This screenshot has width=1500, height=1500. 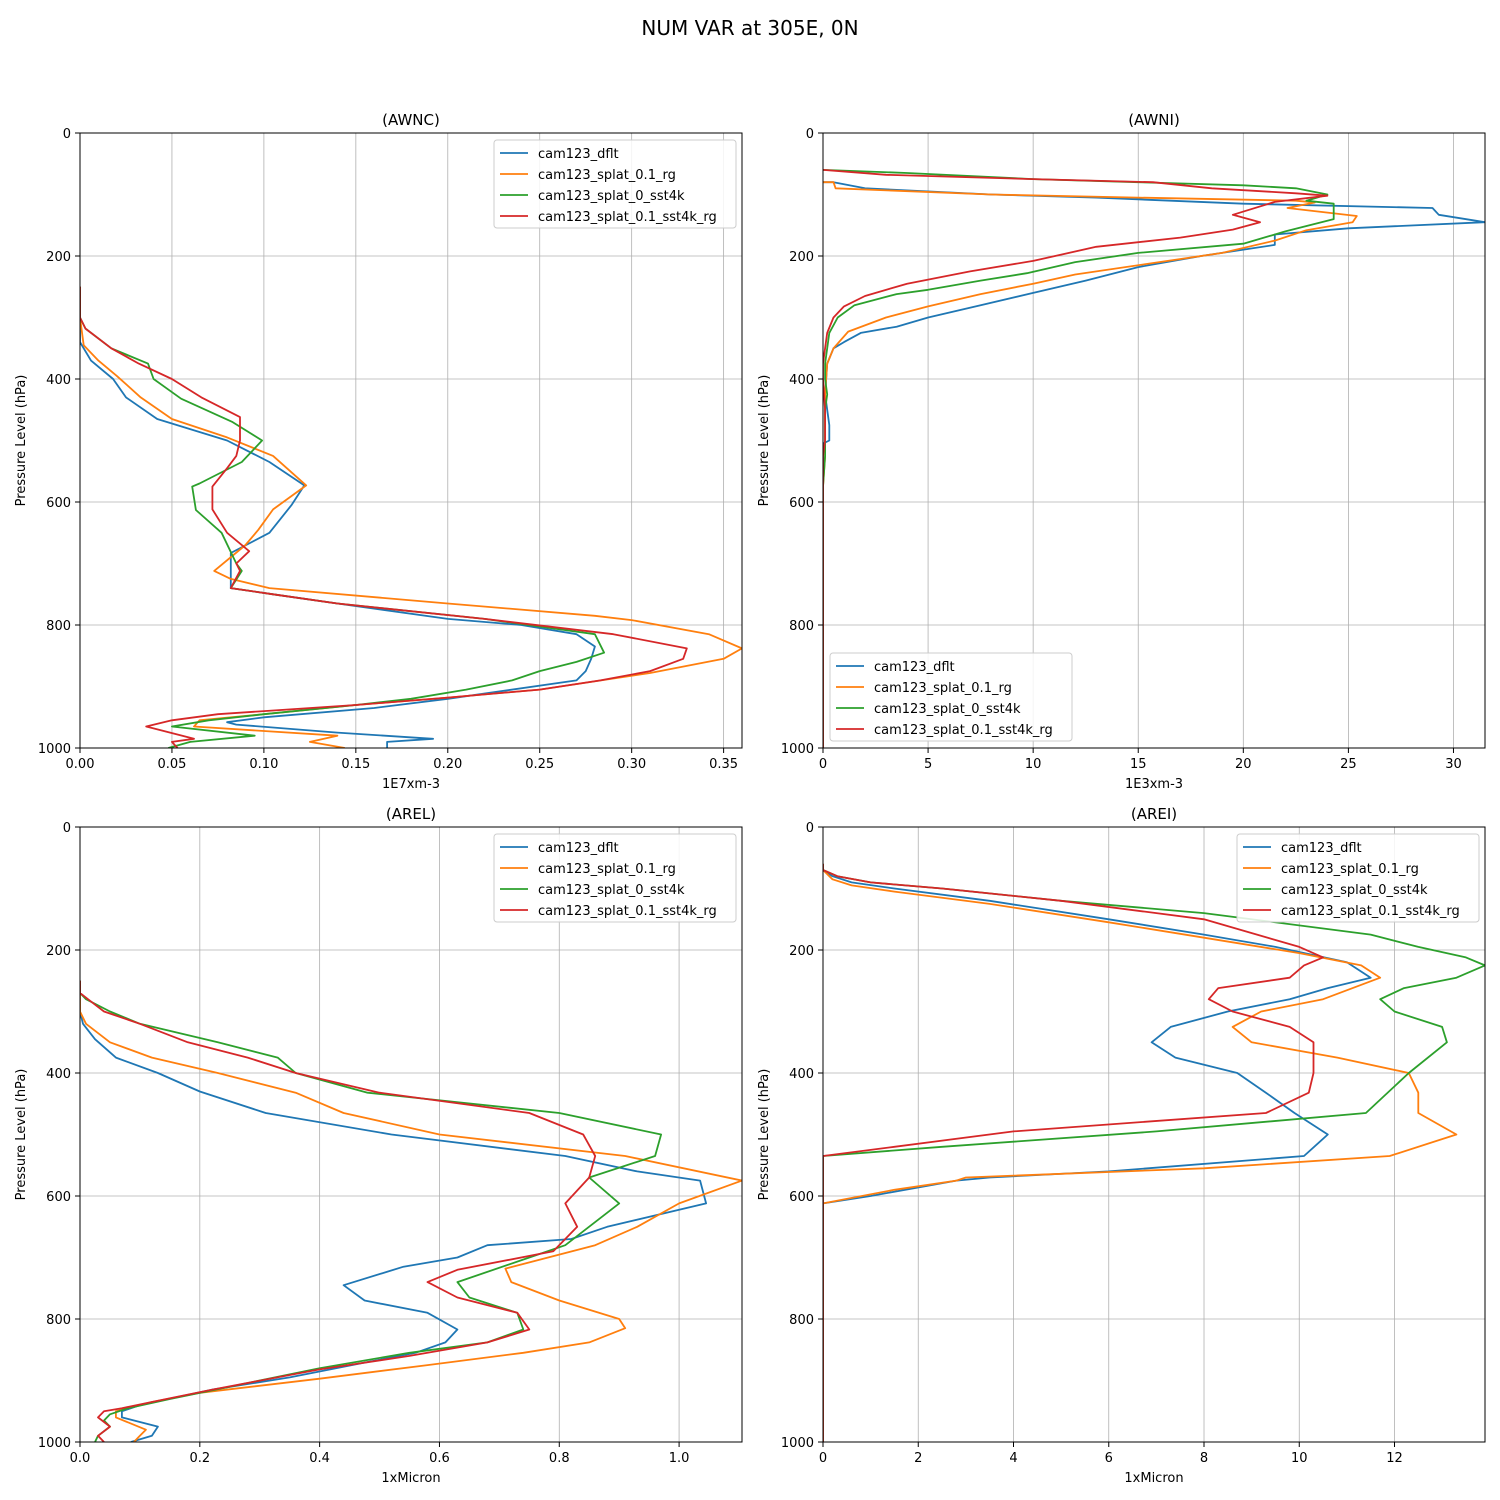 I want to click on x-tick-label: 4, so click(x=1013, y=1458).